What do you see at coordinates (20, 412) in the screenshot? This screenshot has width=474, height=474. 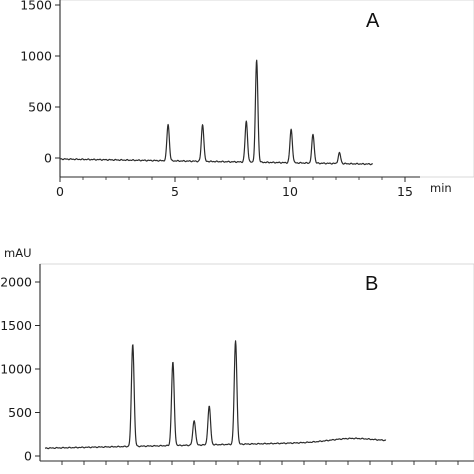 I see `panel-b-y-tick-label: 500` at bounding box center [20, 412].